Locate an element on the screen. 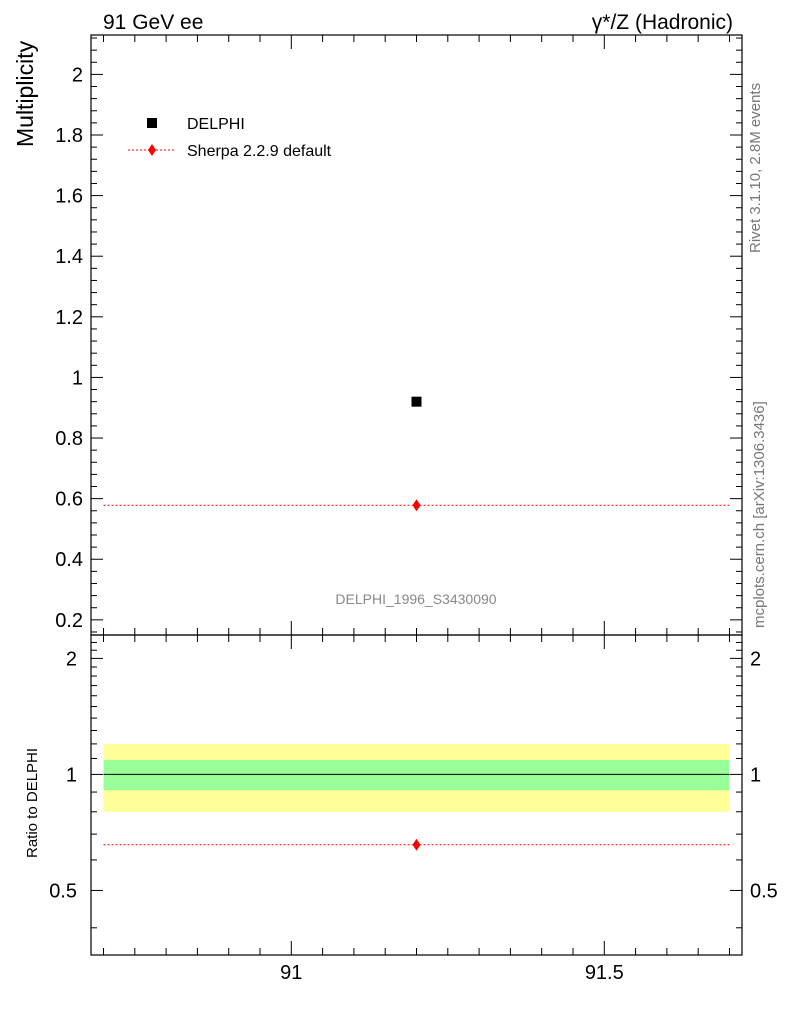 Image resolution: width=786 pixels, height=1024 pixels. main-ytick-label: 0.2 is located at coordinates (69, 621).